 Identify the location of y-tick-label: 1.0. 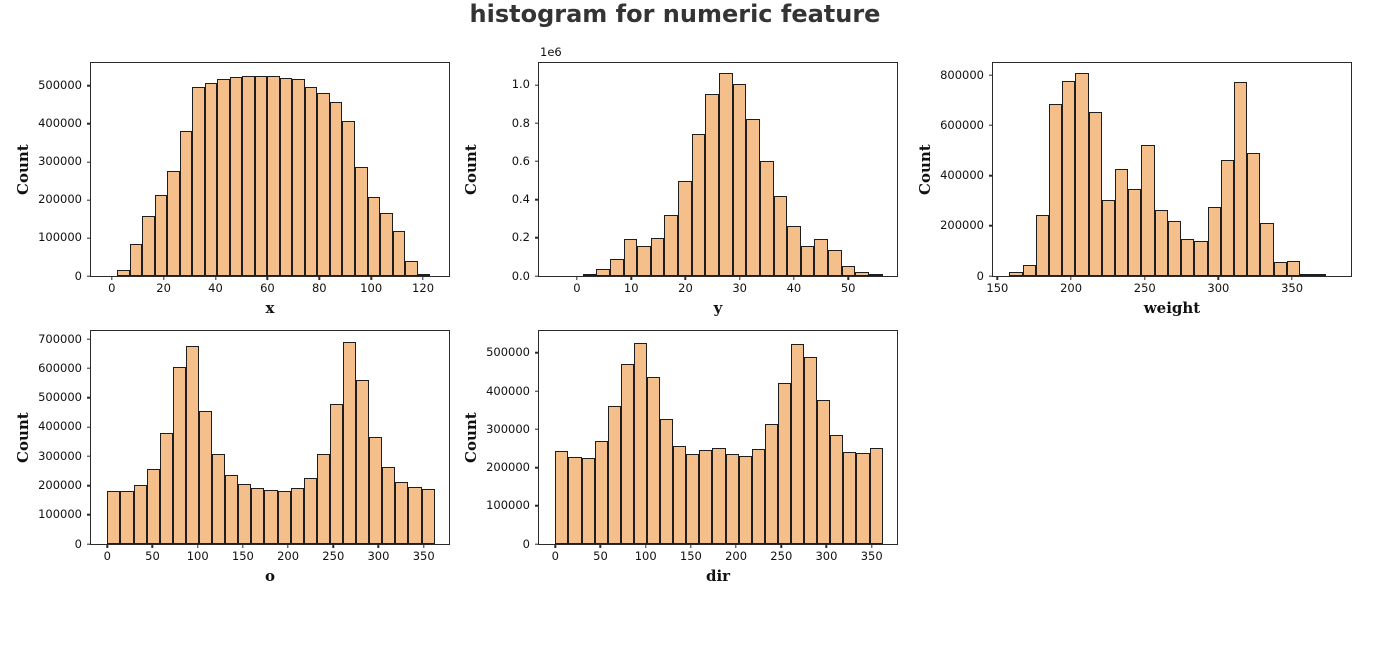
(520, 84).